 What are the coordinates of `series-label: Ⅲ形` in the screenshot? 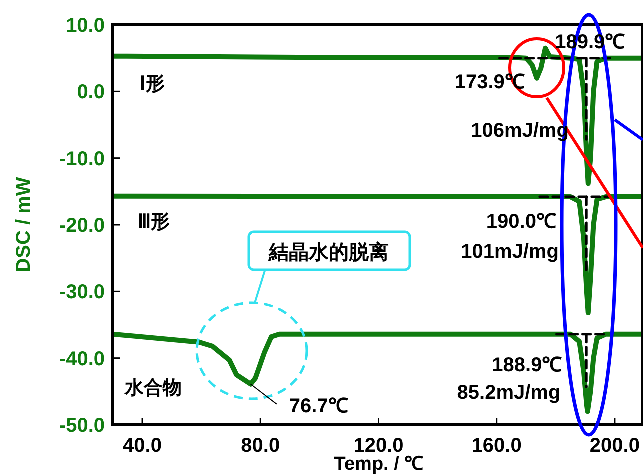 It's located at (154, 222).